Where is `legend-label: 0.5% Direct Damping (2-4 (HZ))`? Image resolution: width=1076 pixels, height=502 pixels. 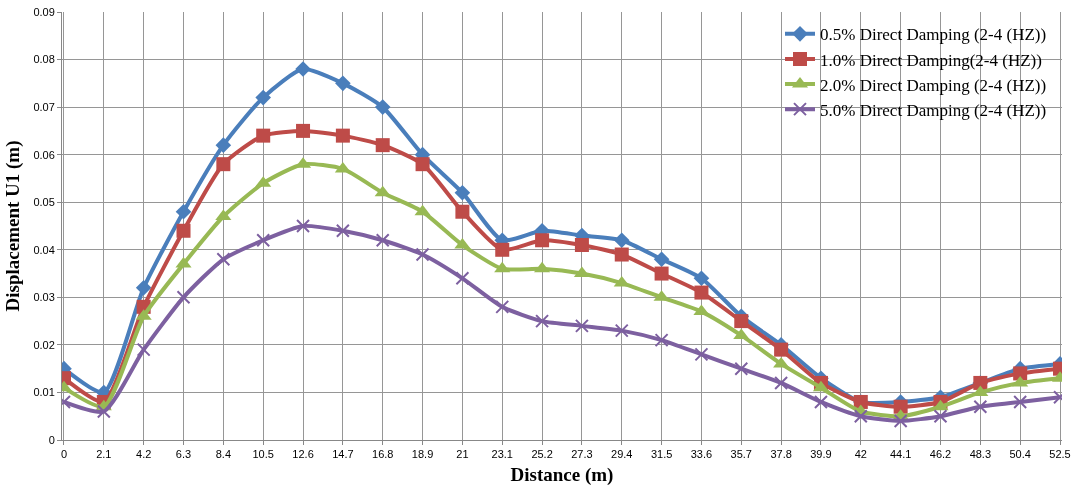 legend-label: 0.5% Direct Damping (2-4 (HZ)) is located at coordinates (933, 35).